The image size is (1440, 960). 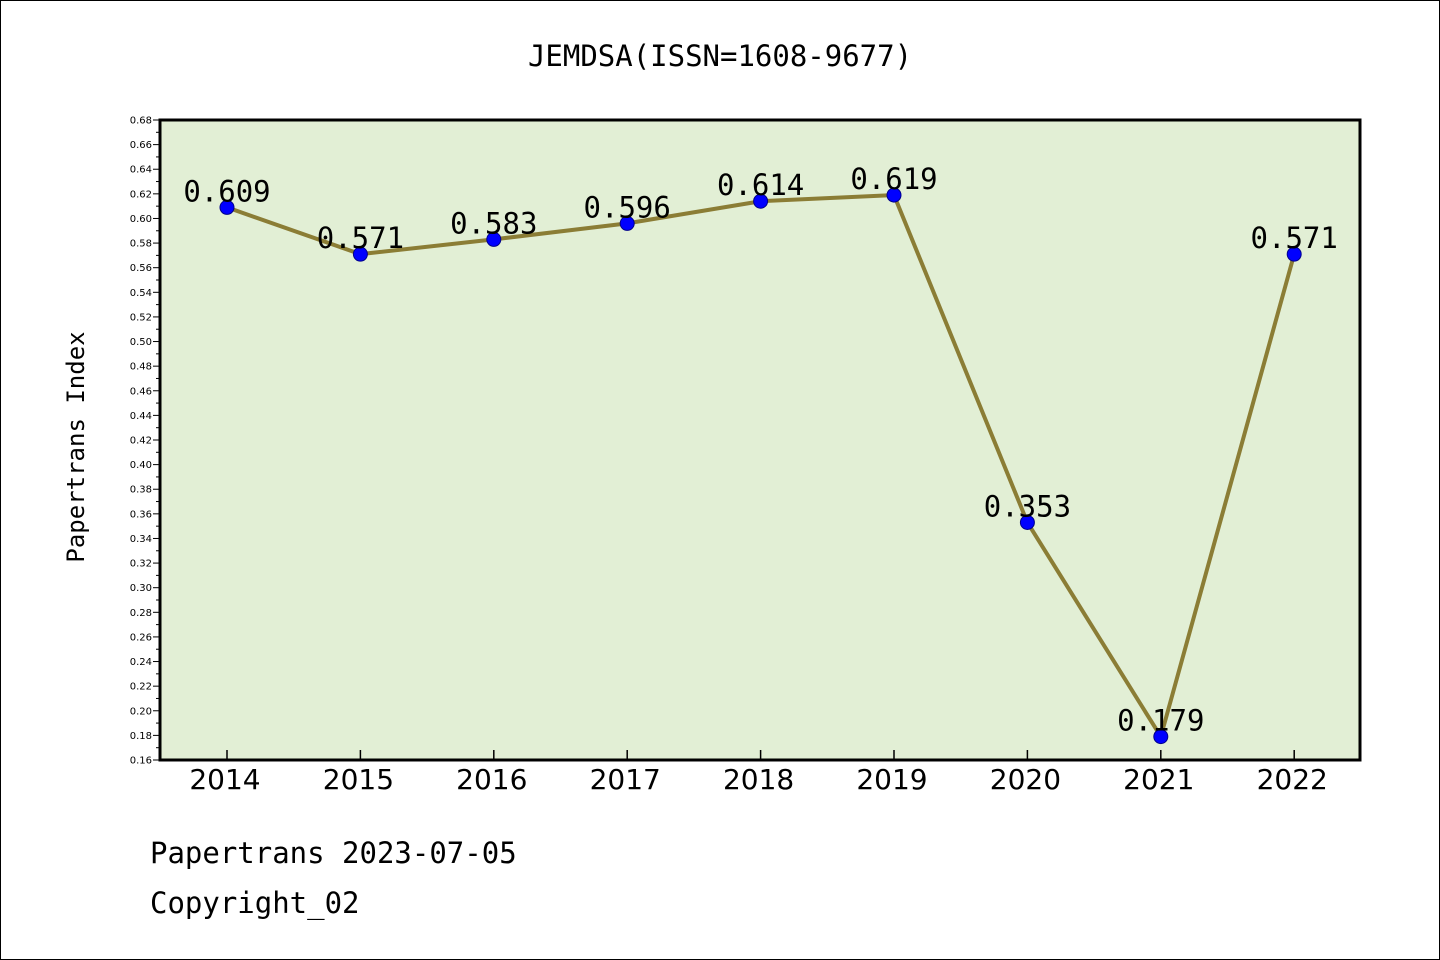 What do you see at coordinates (627, 207) in the screenshot?
I see `data-label: 0.596` at bounding box center [627, 207].